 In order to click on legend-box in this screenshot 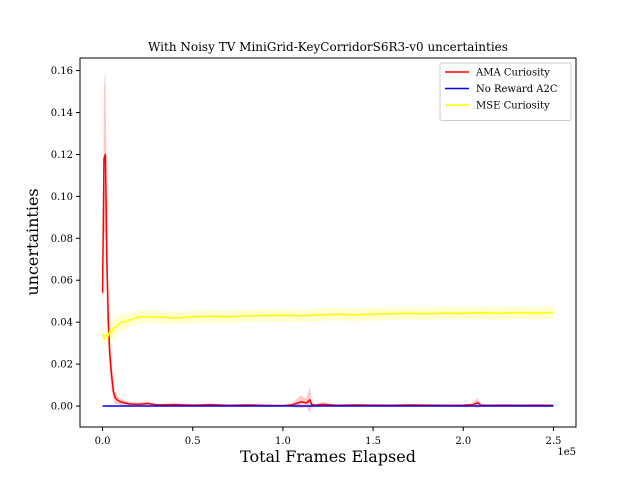, I will do `click(505, 91)`.